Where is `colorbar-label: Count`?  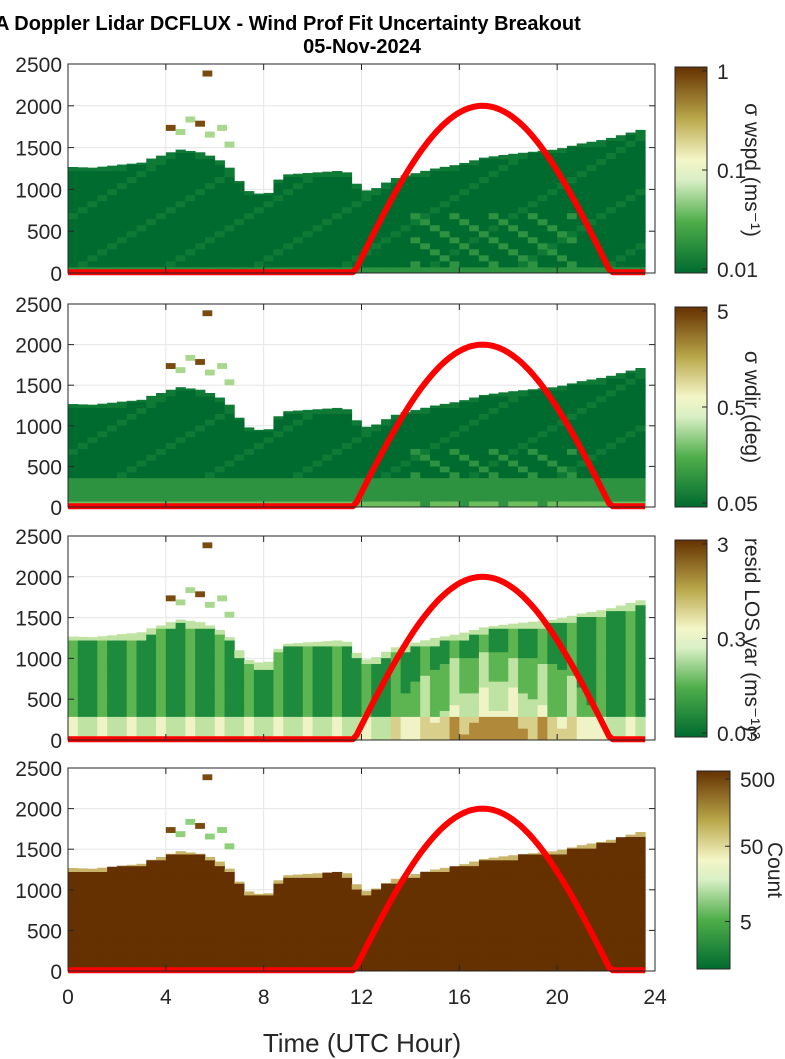 colorbar-label: Count is located at coordinates (774, 870).